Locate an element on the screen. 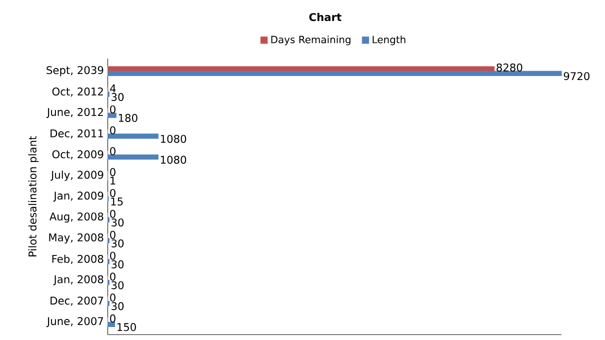 The width and height of the screenshot is (605, 340). y-tick-label: Jan, 2008 is located at coordinates (78, 280).